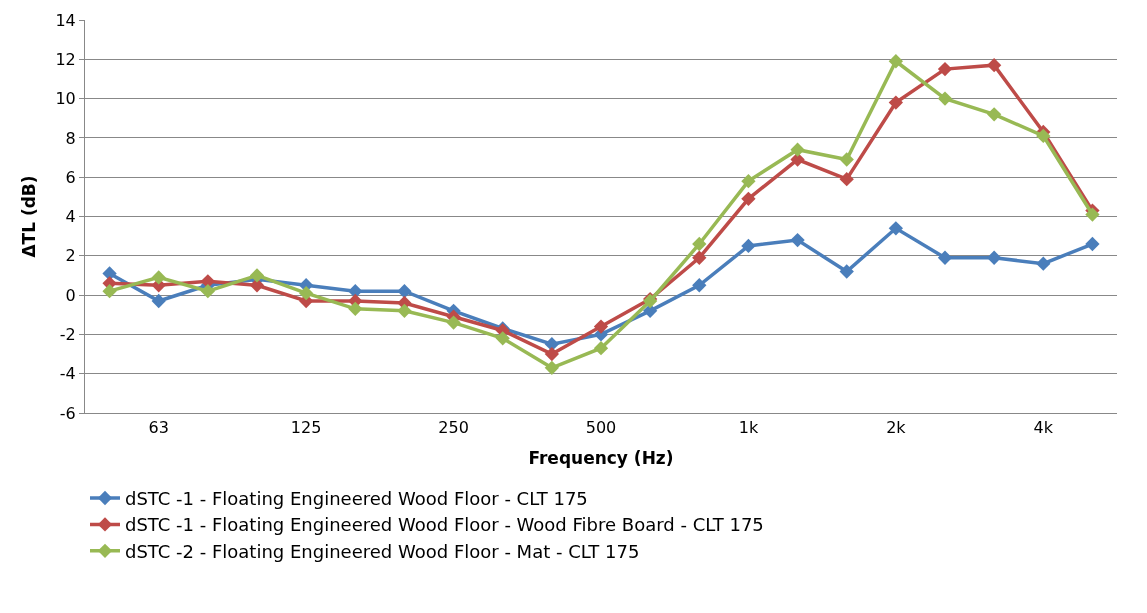  I want to click on legend-label: dSTC -2 - Floating Engineered Wood Floor - Mat - CLT 175, so click(382, 551).